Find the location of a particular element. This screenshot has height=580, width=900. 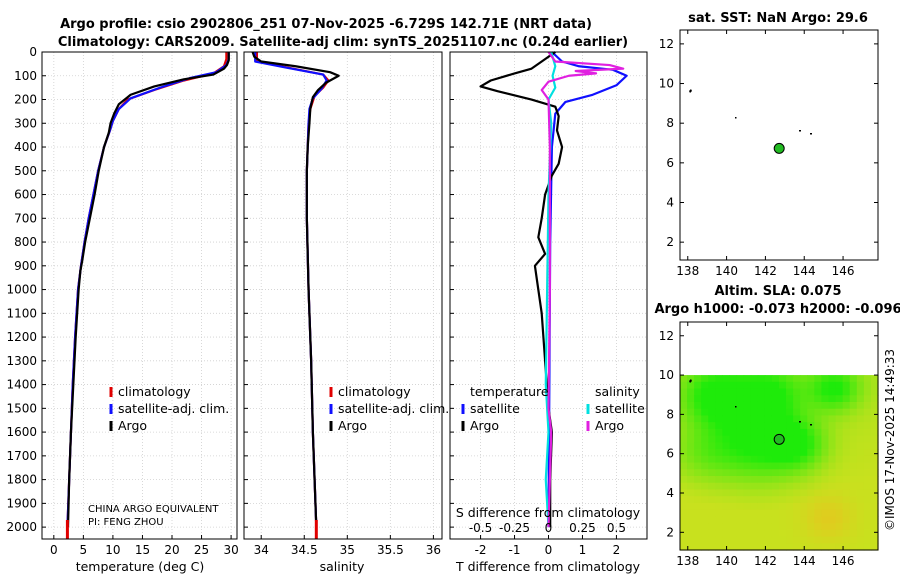

timestamp: ©IMOS 17-Nov-2025 14:49:33 is located at coordinates (890, 440).